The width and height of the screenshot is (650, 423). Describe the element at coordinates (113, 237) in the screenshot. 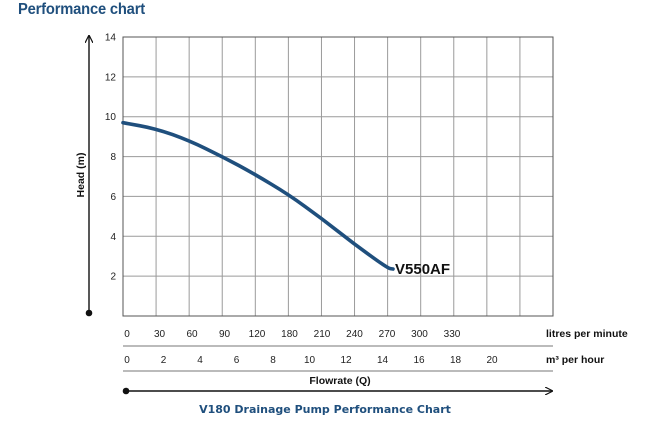

I see `y-tick-label: 4` at that location.